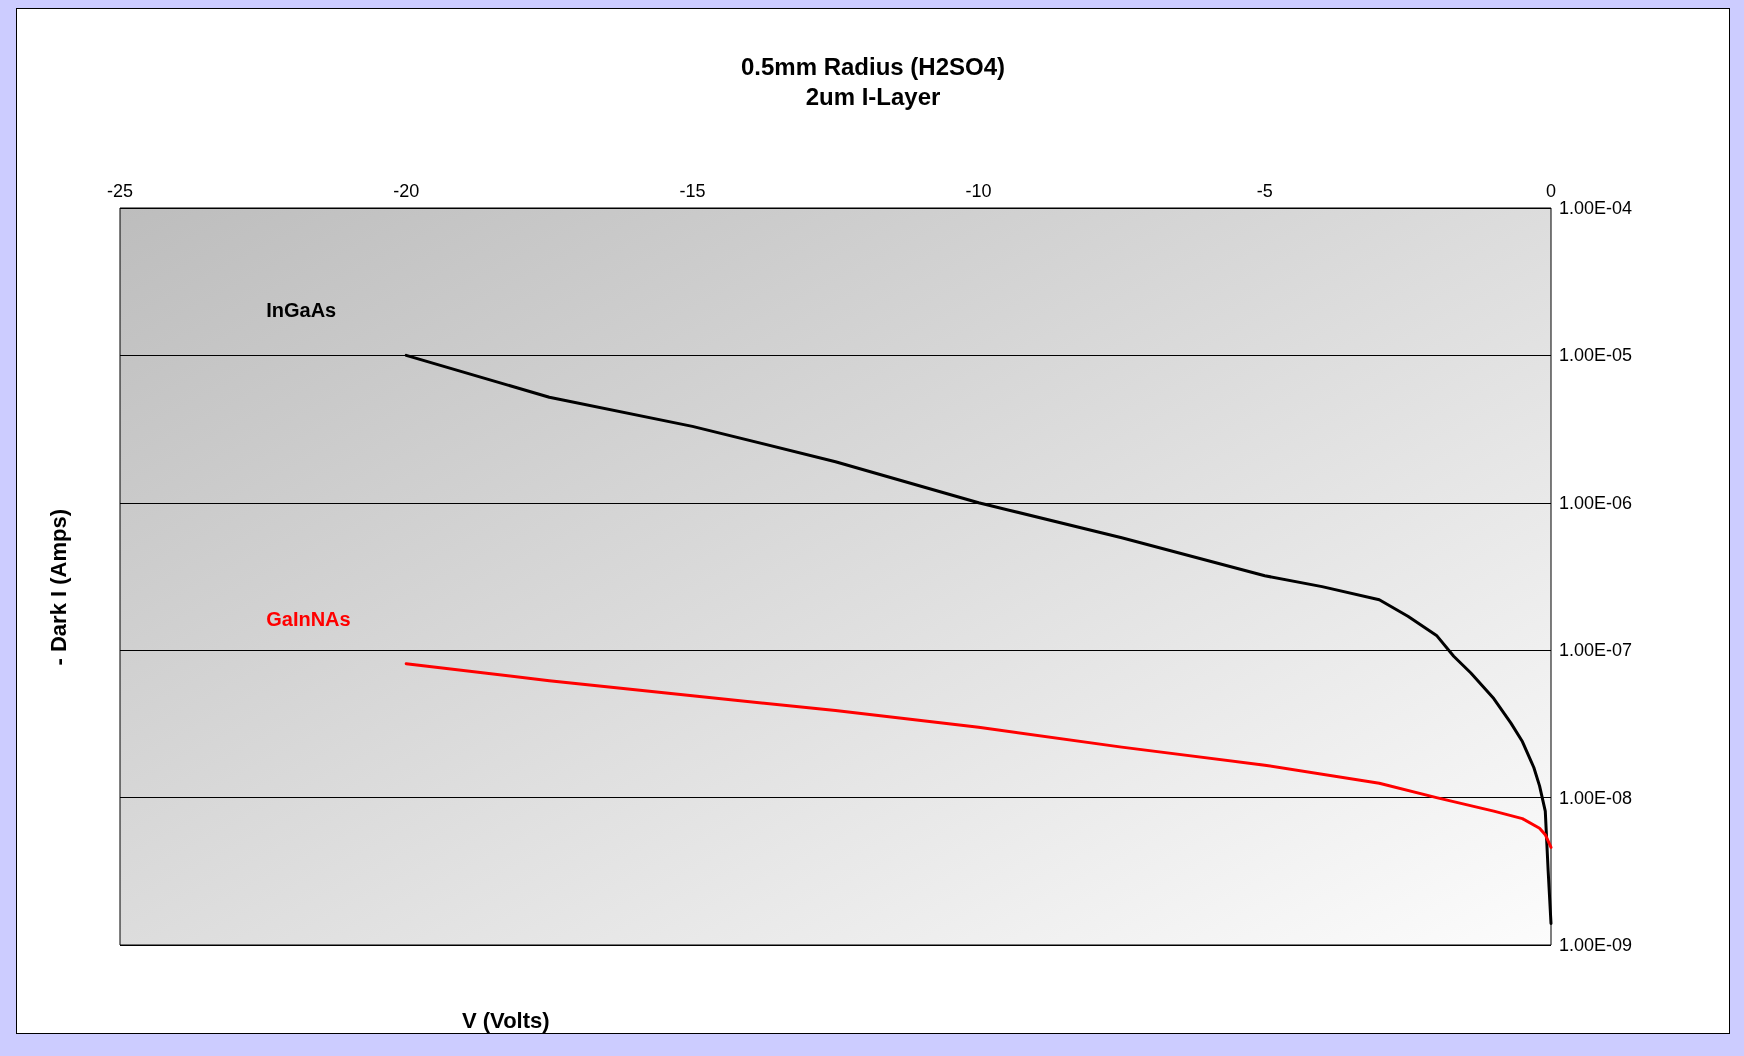  Describe the element at coordinates (506, 1020) in the screenshot. I see `x-axis-title: V (Volts)` at that location.